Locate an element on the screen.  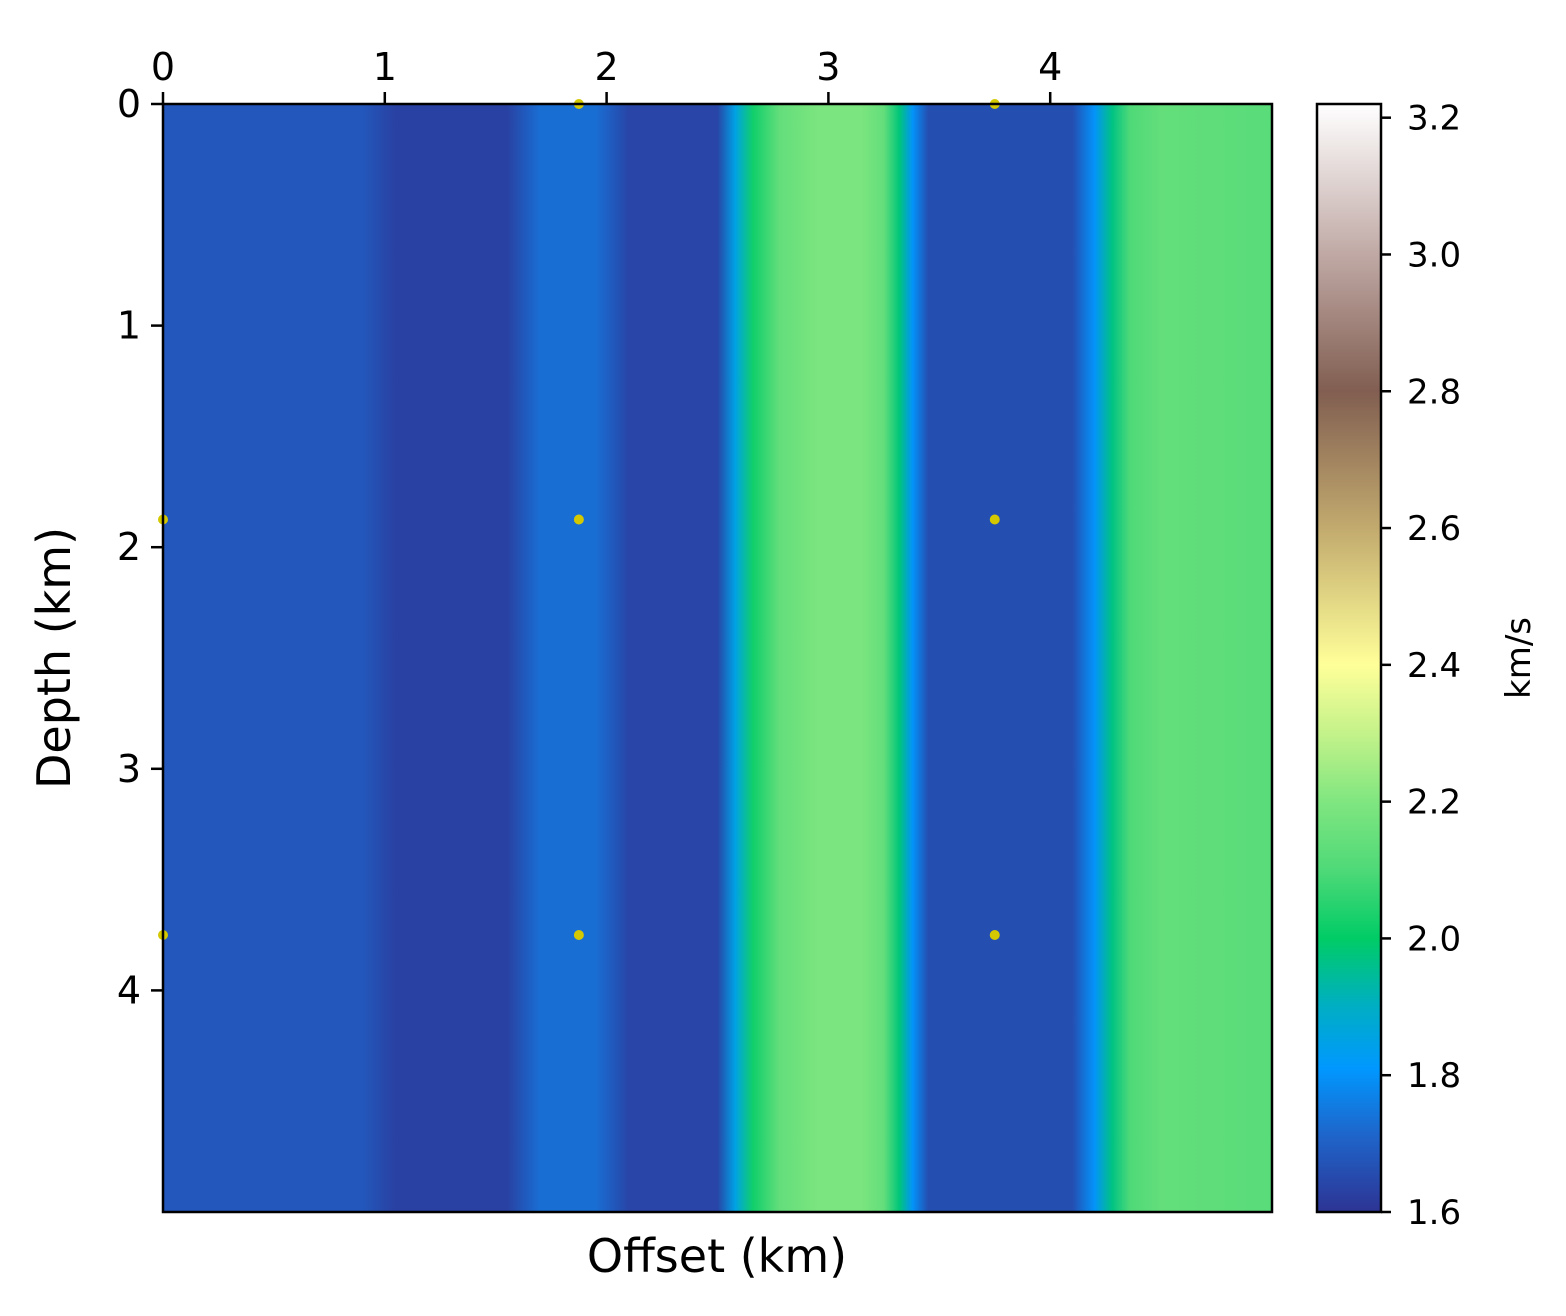
colorbar-tick-label: 2.6 is located at coordinates (1434, 529).